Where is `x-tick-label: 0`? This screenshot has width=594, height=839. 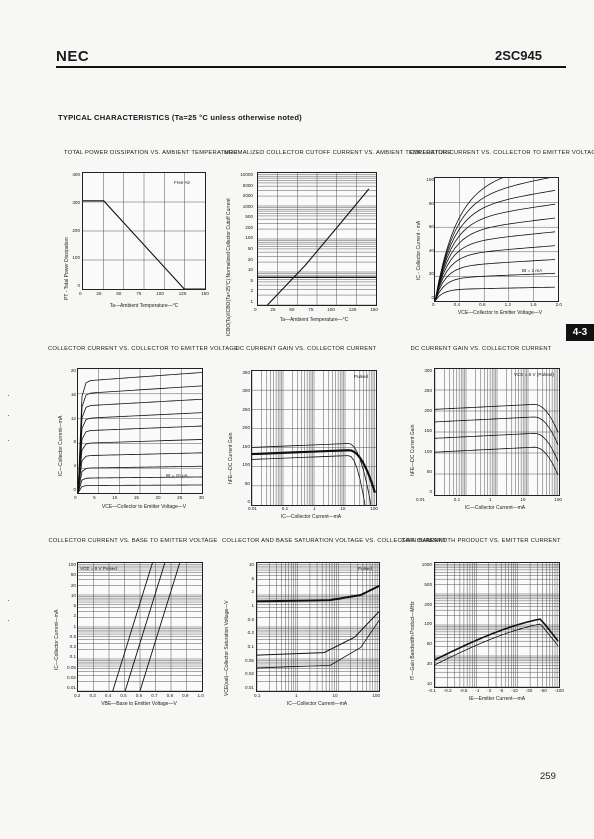
x-tick-label: 0 is located at coordinates (433, 304).